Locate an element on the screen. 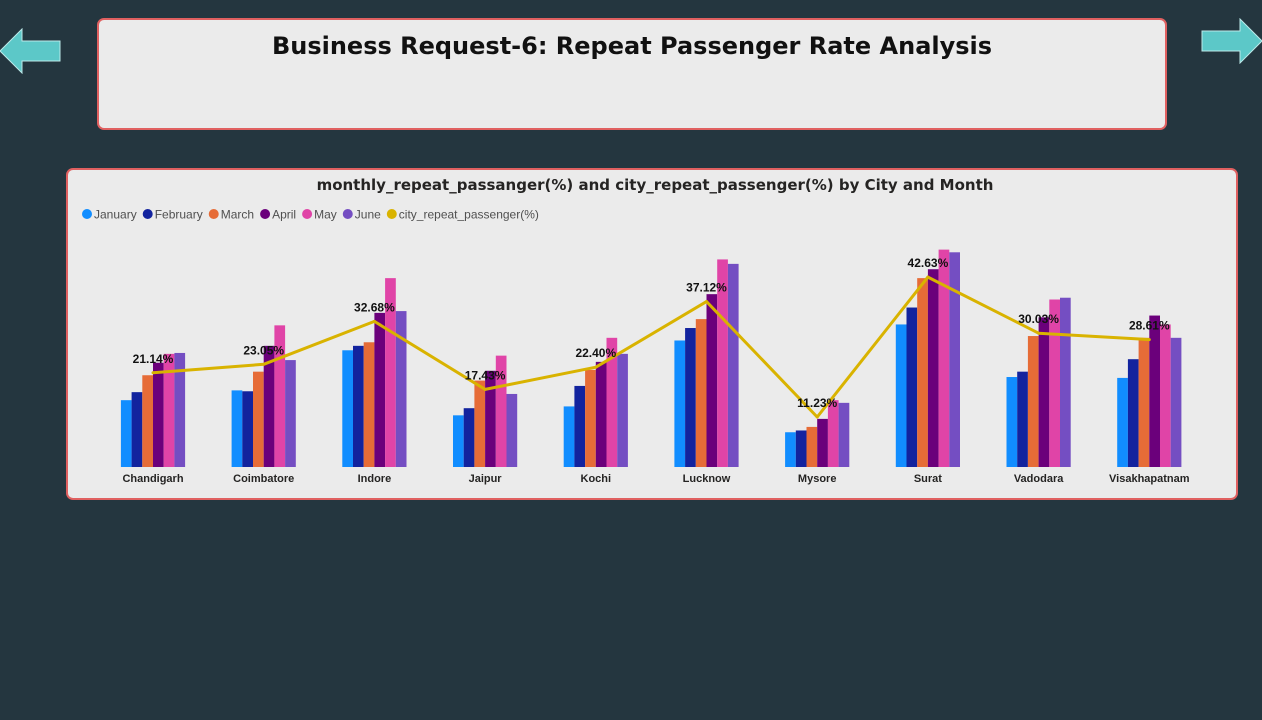 The image size is (1262, 720). x-tick-label-surat: Surat is located at coordinates (928, 479).